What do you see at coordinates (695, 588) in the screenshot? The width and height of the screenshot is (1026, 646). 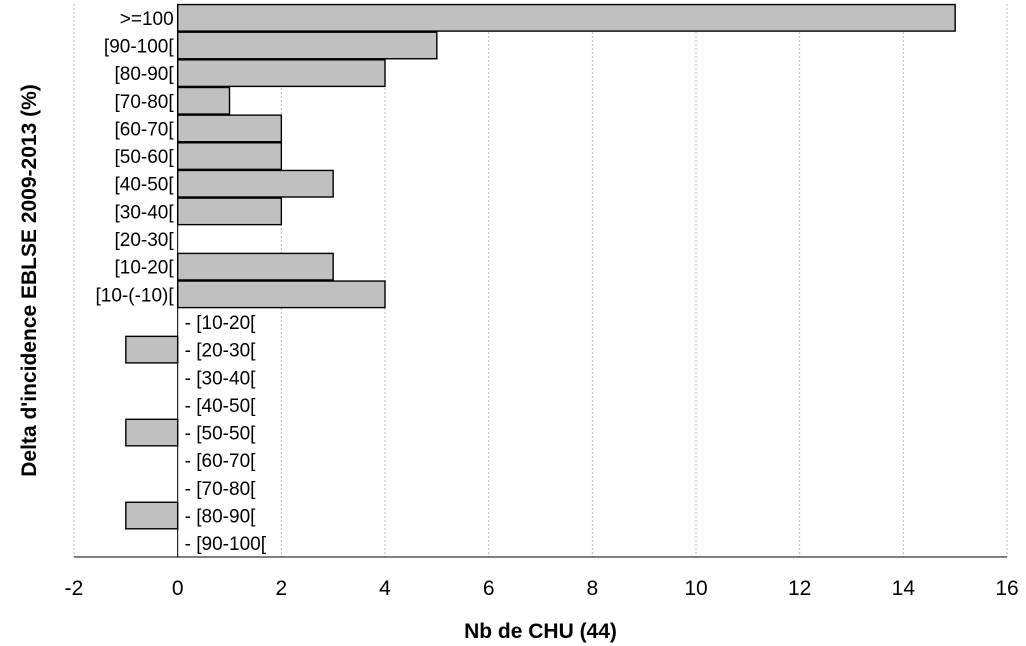 I see `x-tick-label: 10` at bounding box center [695, 588].